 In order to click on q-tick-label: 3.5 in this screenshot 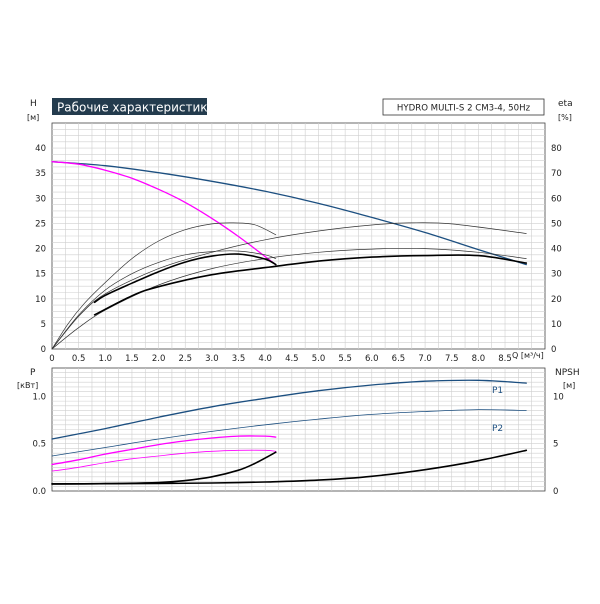, I will do `click(239, 359)`.